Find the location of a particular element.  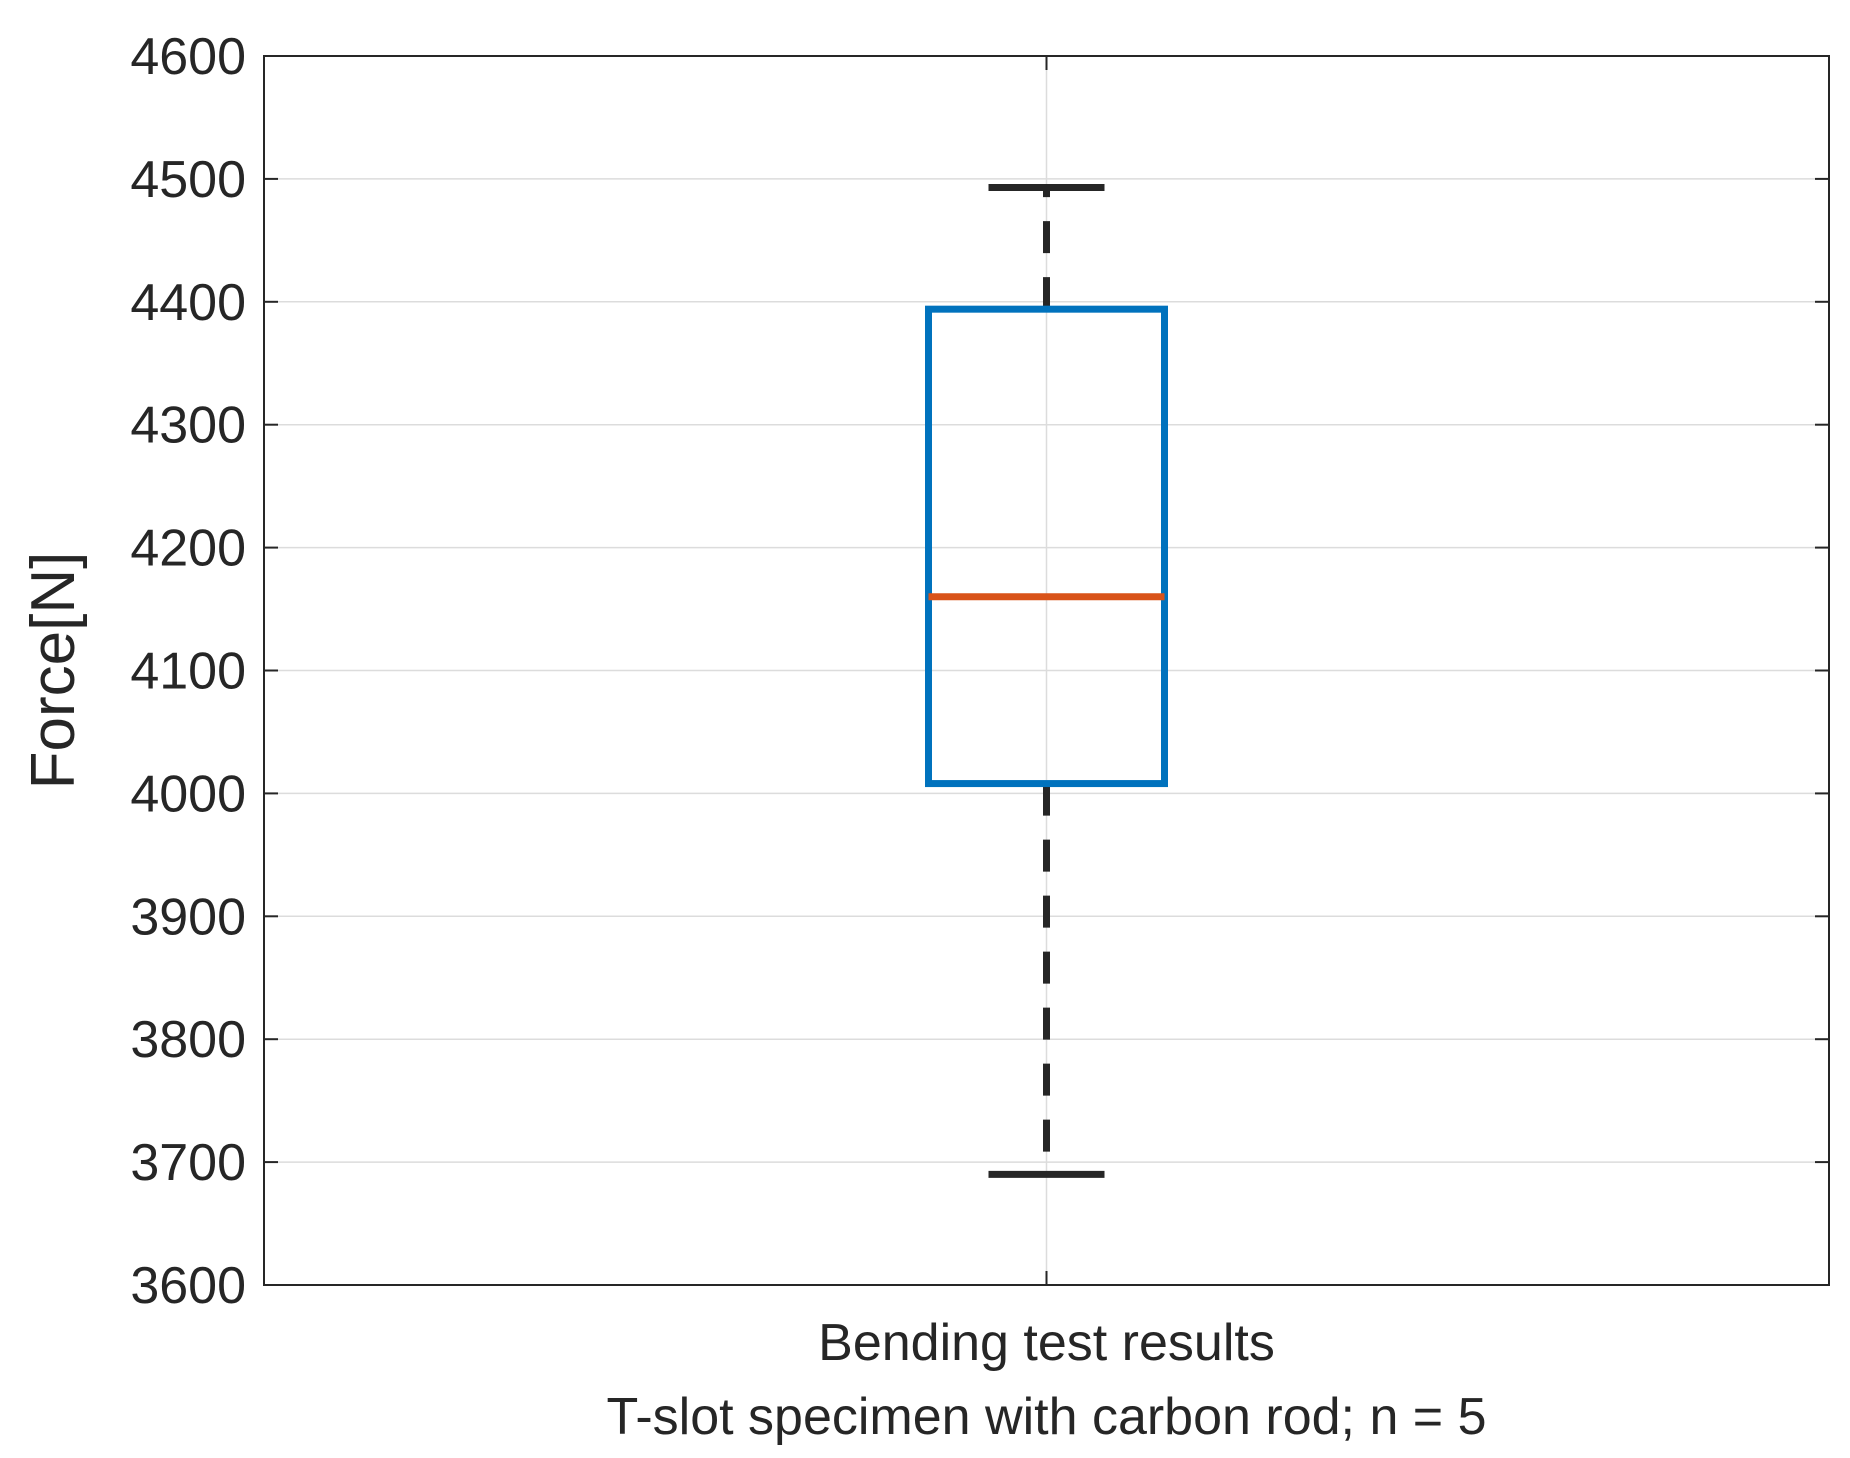

y-tick-label: 4000 is located at coordinates (188, 794).